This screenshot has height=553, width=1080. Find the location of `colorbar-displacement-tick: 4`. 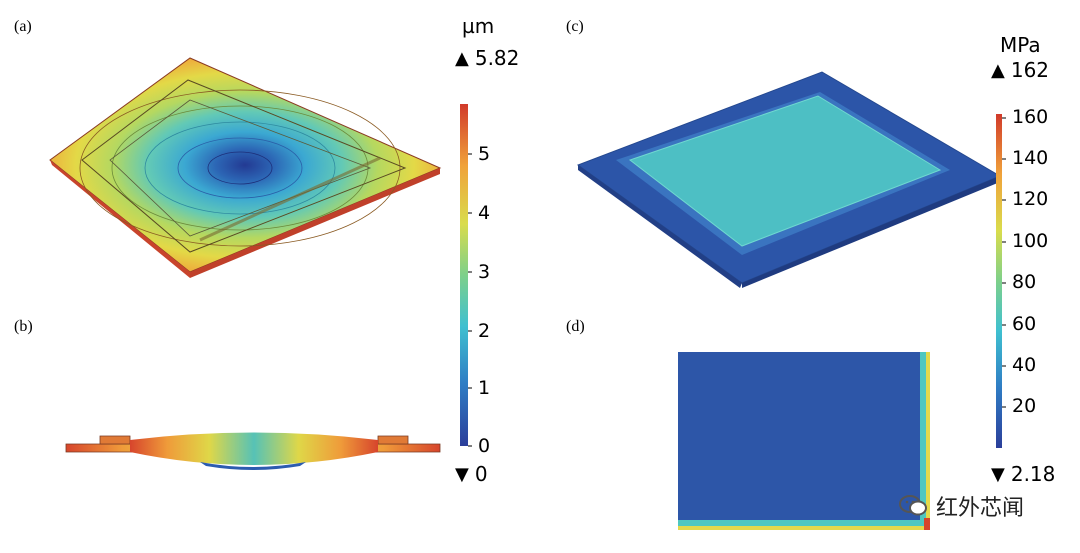

colorbar-displacement-tick: 4 is located at coordinates (484, 213).